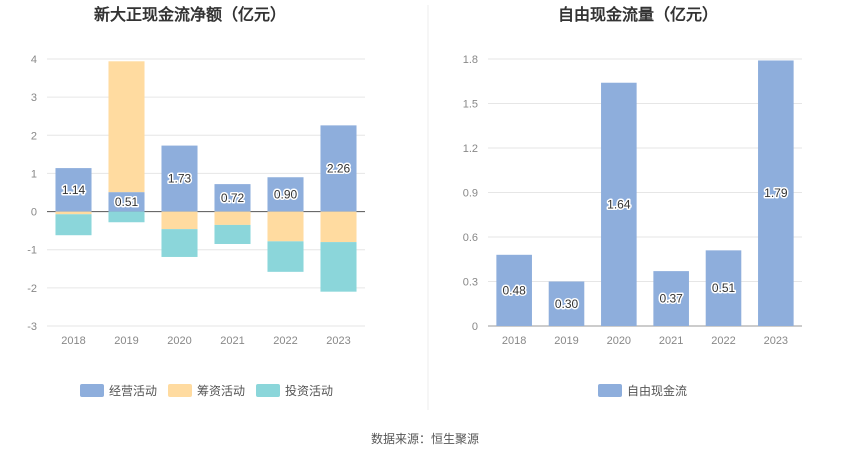 This screenshot has height=459, width=850. What do you see at coordinates (338, 341) in the screenshot?
I see `left-x-tick-label: 2023` at bounding box center [338, 341].